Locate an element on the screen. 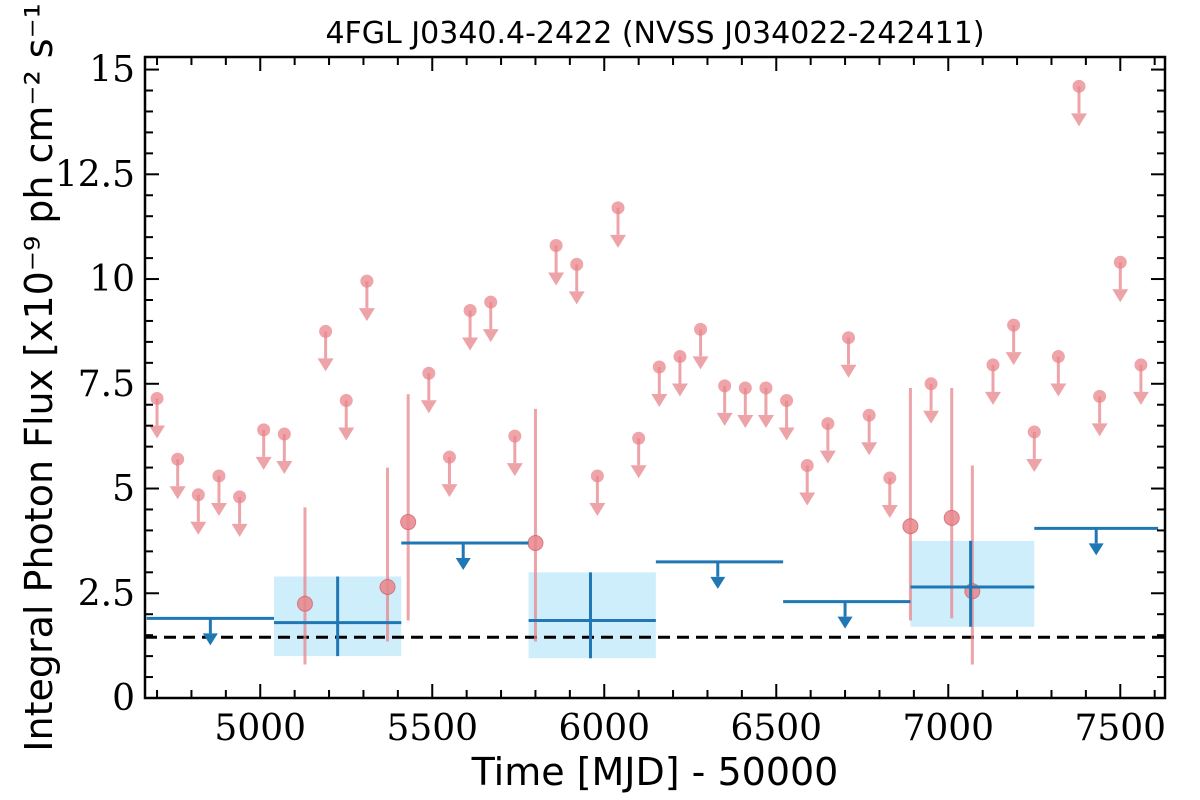 Image resolution: width=1200 pixels, height=800 pixels. y-axis-label: Integral Photon Flux [x10⁻⁹ ph cm⁻² s⁻¹] is located at coordinates (39, 376).